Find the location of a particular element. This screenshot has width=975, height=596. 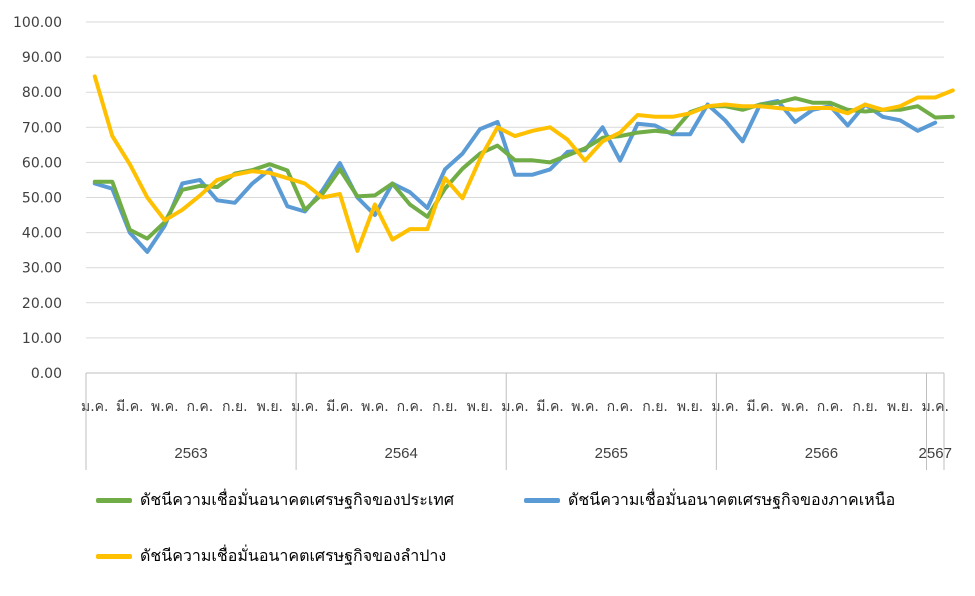

legend-label-country: ดัชนีความเชื่อมั่นอนาคตเศรษฐกิจของประเทศ is located at coordinates (297, 499).